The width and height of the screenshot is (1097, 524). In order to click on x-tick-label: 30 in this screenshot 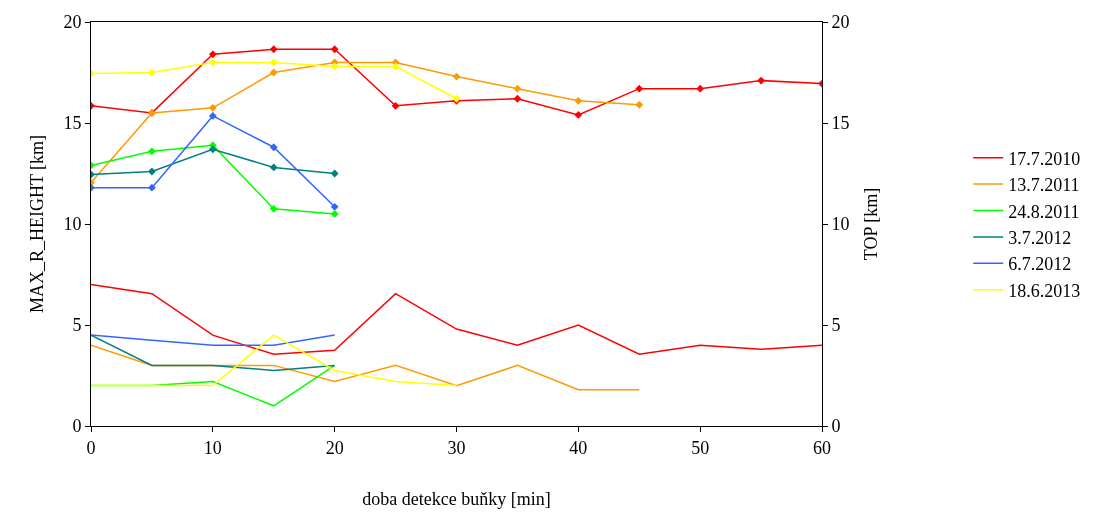, I will do `click(456, 447)`.